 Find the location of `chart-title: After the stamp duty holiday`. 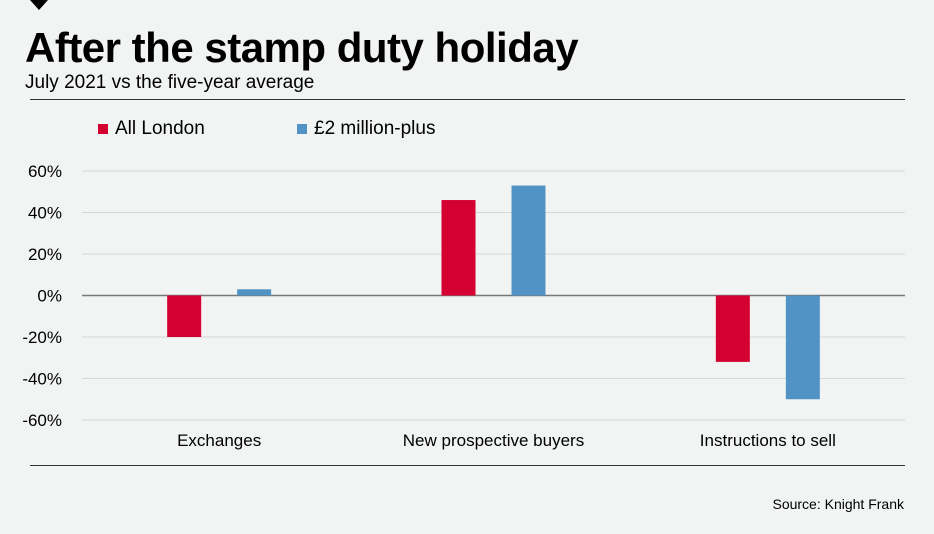

chart-title: After the stamp duty holiday is located at coordinates (302, 47).